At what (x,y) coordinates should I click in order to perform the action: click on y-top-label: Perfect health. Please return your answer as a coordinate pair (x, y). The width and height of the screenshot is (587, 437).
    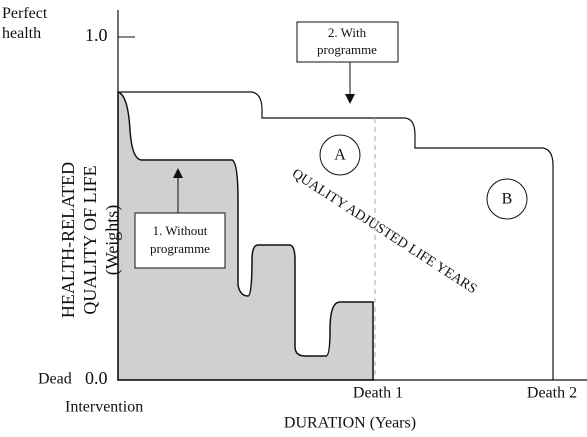
    Looking at the image, I should click on (25, 23).